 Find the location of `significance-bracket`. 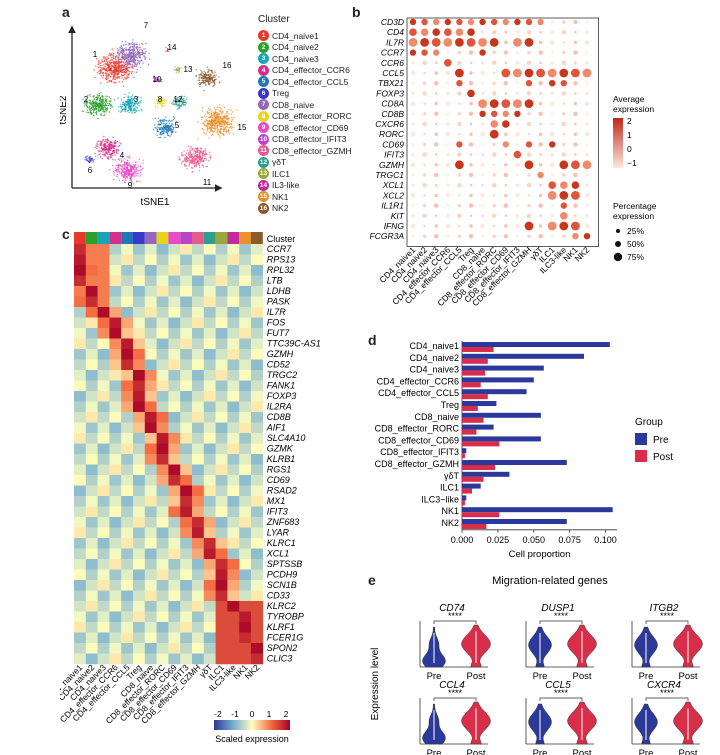

significance-bracket is located at coordinates (455, 622).